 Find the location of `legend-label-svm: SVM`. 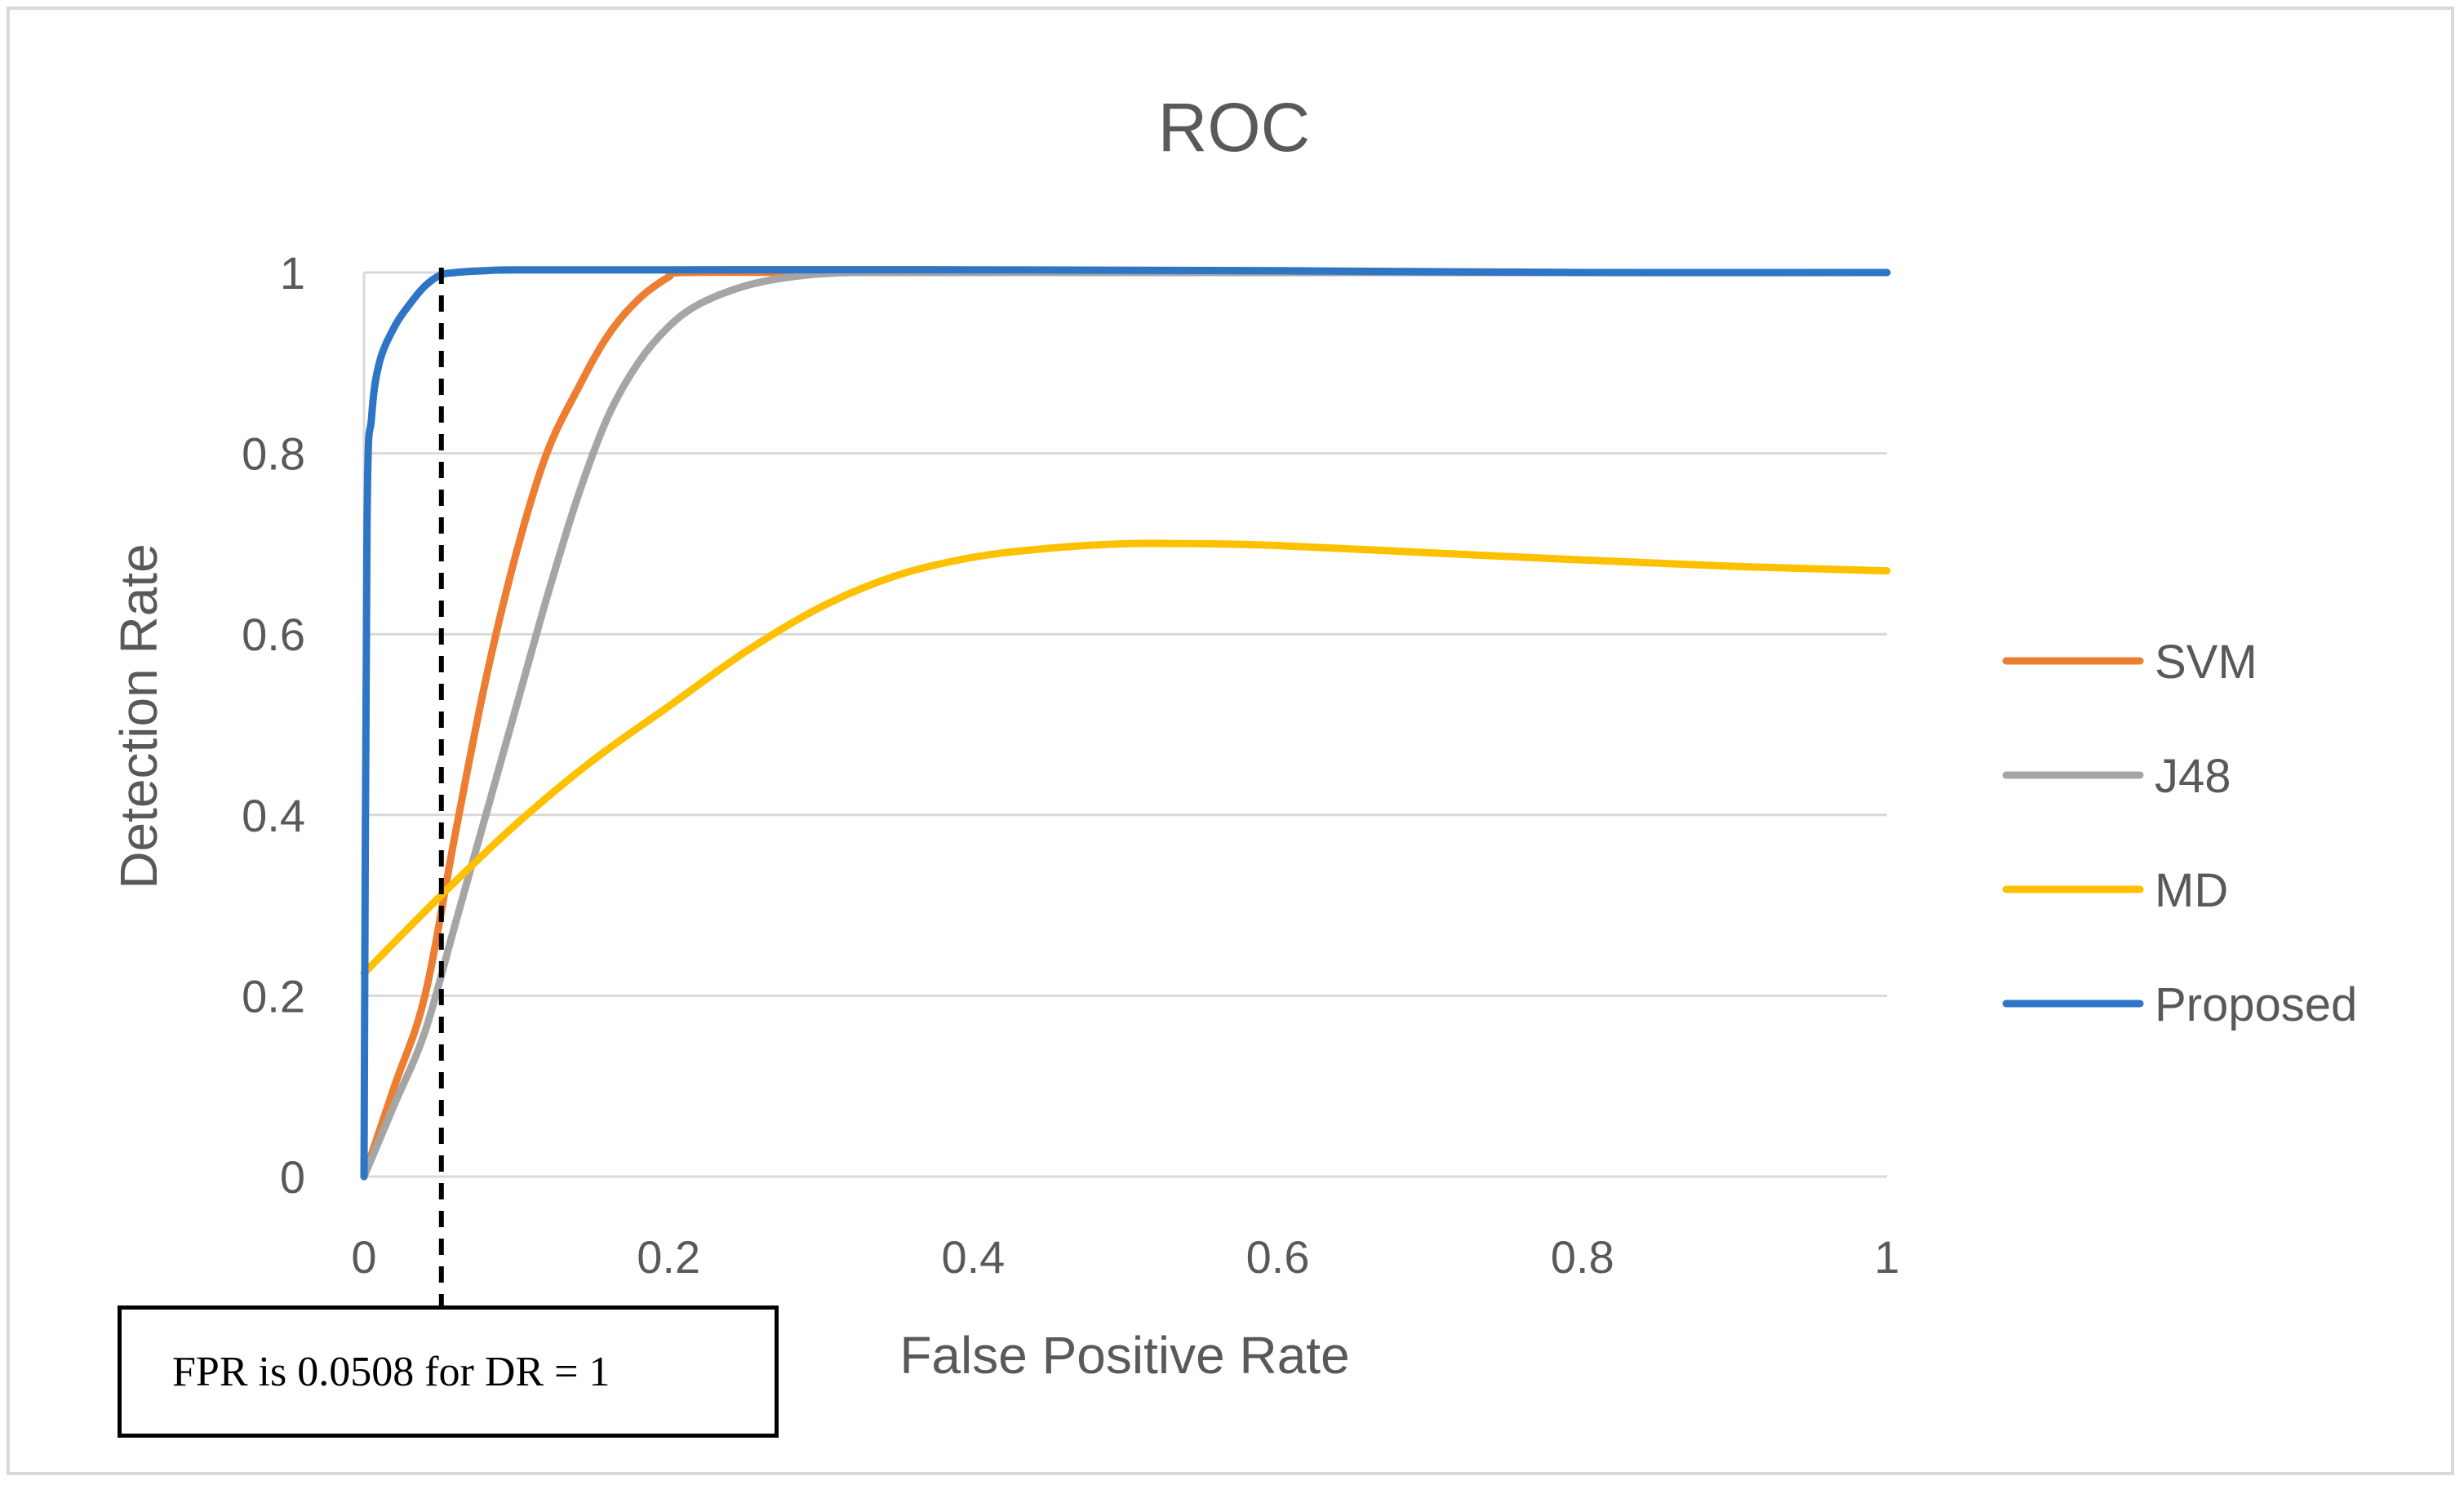

legend-label-svm: SVM is located at coordinates (2207, 662).